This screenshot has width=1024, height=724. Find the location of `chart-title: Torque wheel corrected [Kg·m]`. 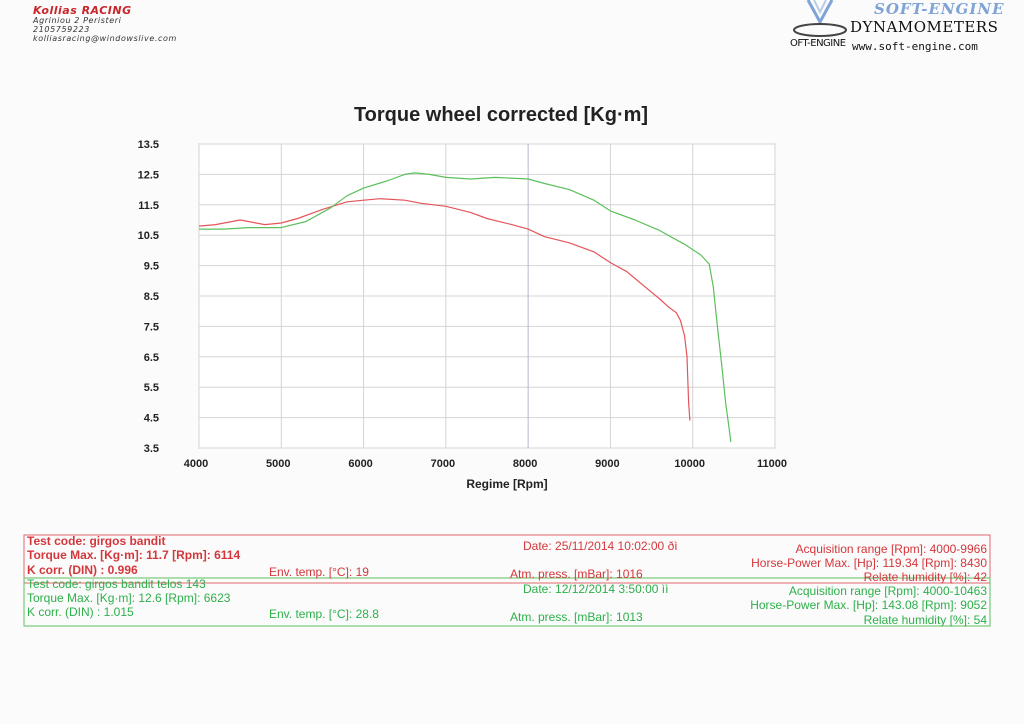

chart-title: Torque wheel corrected [Kg·m] is located at coordinates (501, 115).